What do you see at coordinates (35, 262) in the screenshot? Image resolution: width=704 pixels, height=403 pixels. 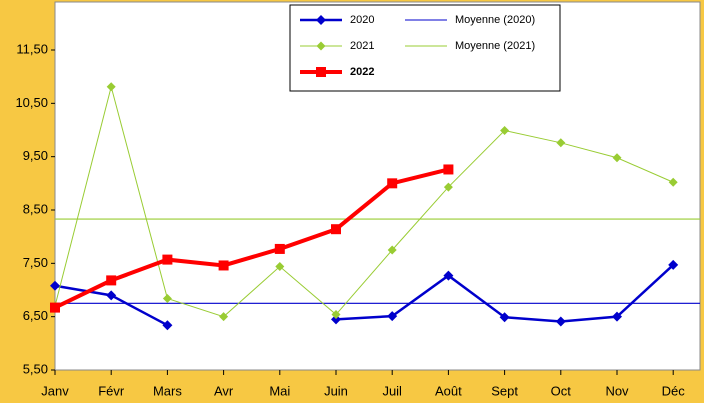 I see `y-tick-label: 7,50` at bounding box center [35, 262].